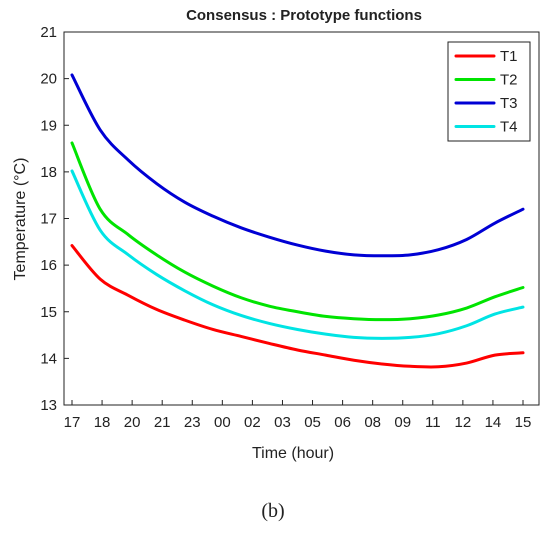 This screenshot has height=537, width=550. What do you see at coordinates (509, 103) in the screenshot?
I see `legend-label-t3: T3` at bounding box center [509, 103].